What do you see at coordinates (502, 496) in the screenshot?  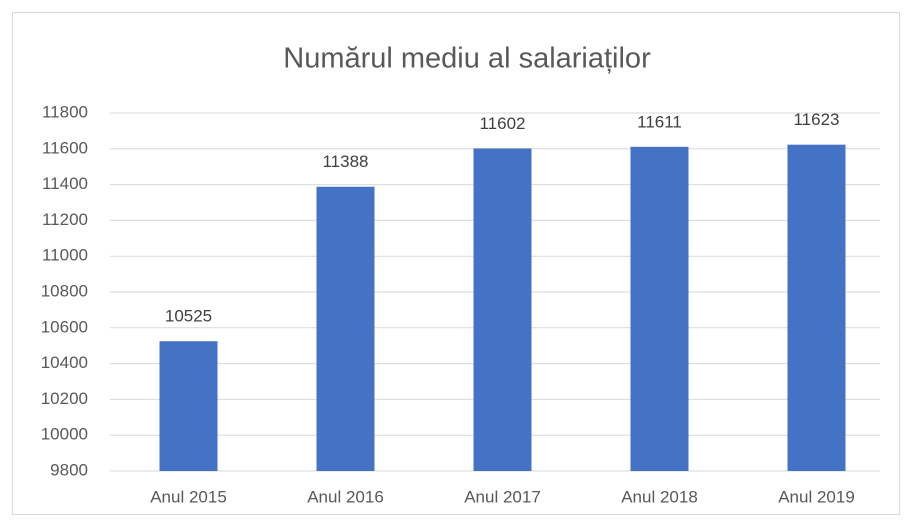 I see `x-tick-label: Anul 2017` at bounding box center [502, 496].